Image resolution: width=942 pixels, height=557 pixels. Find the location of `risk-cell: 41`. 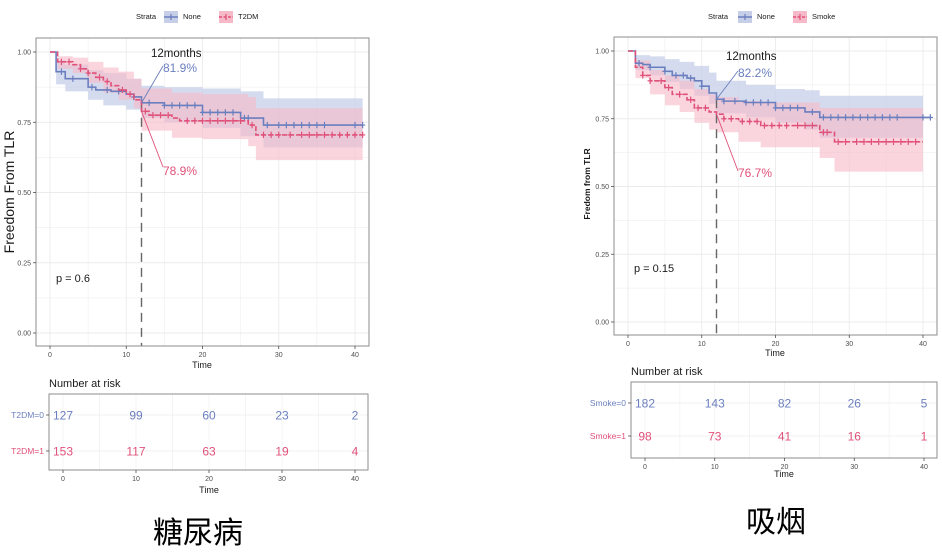

risk-cell: 41 is located at coordinates (785, 437).